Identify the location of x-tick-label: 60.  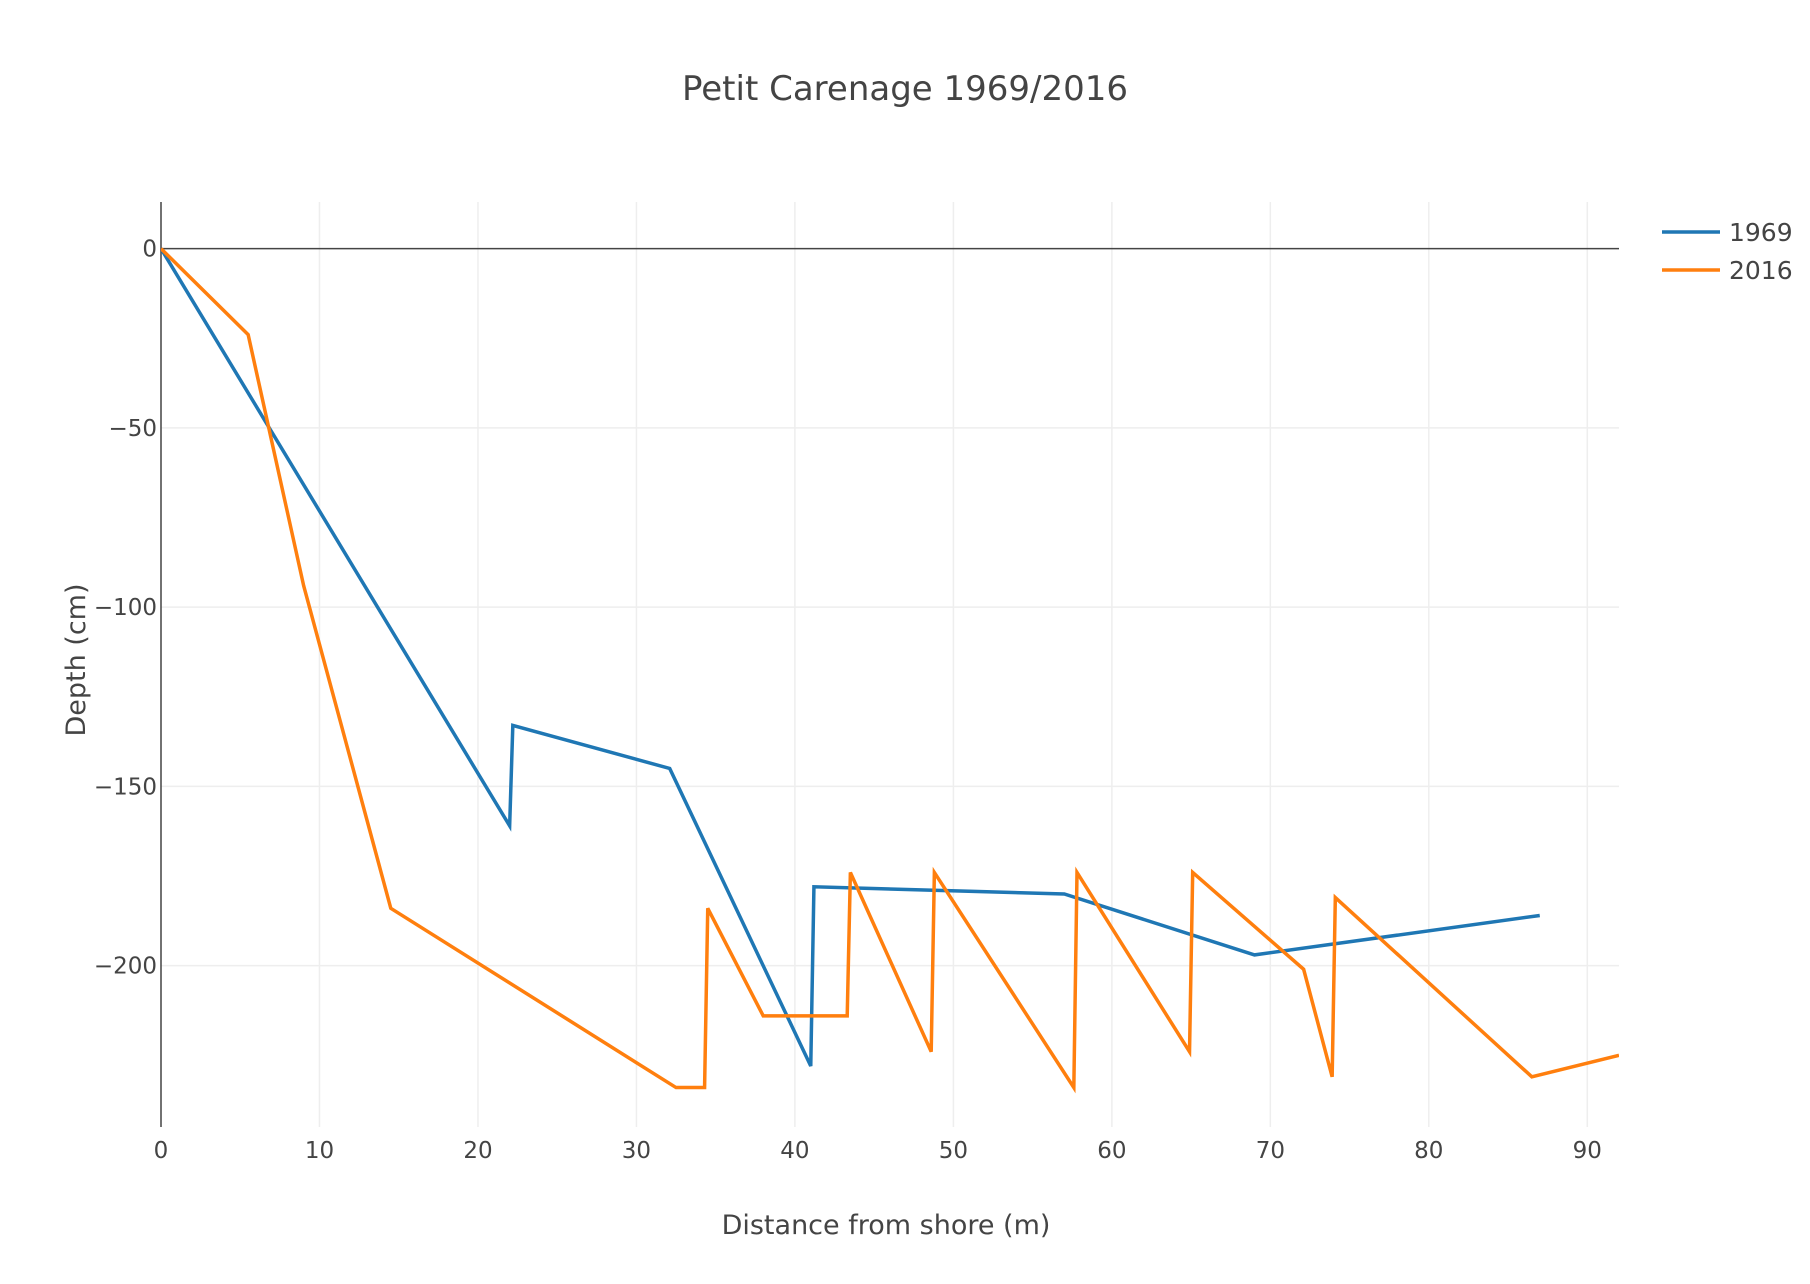
(1111, 1151).